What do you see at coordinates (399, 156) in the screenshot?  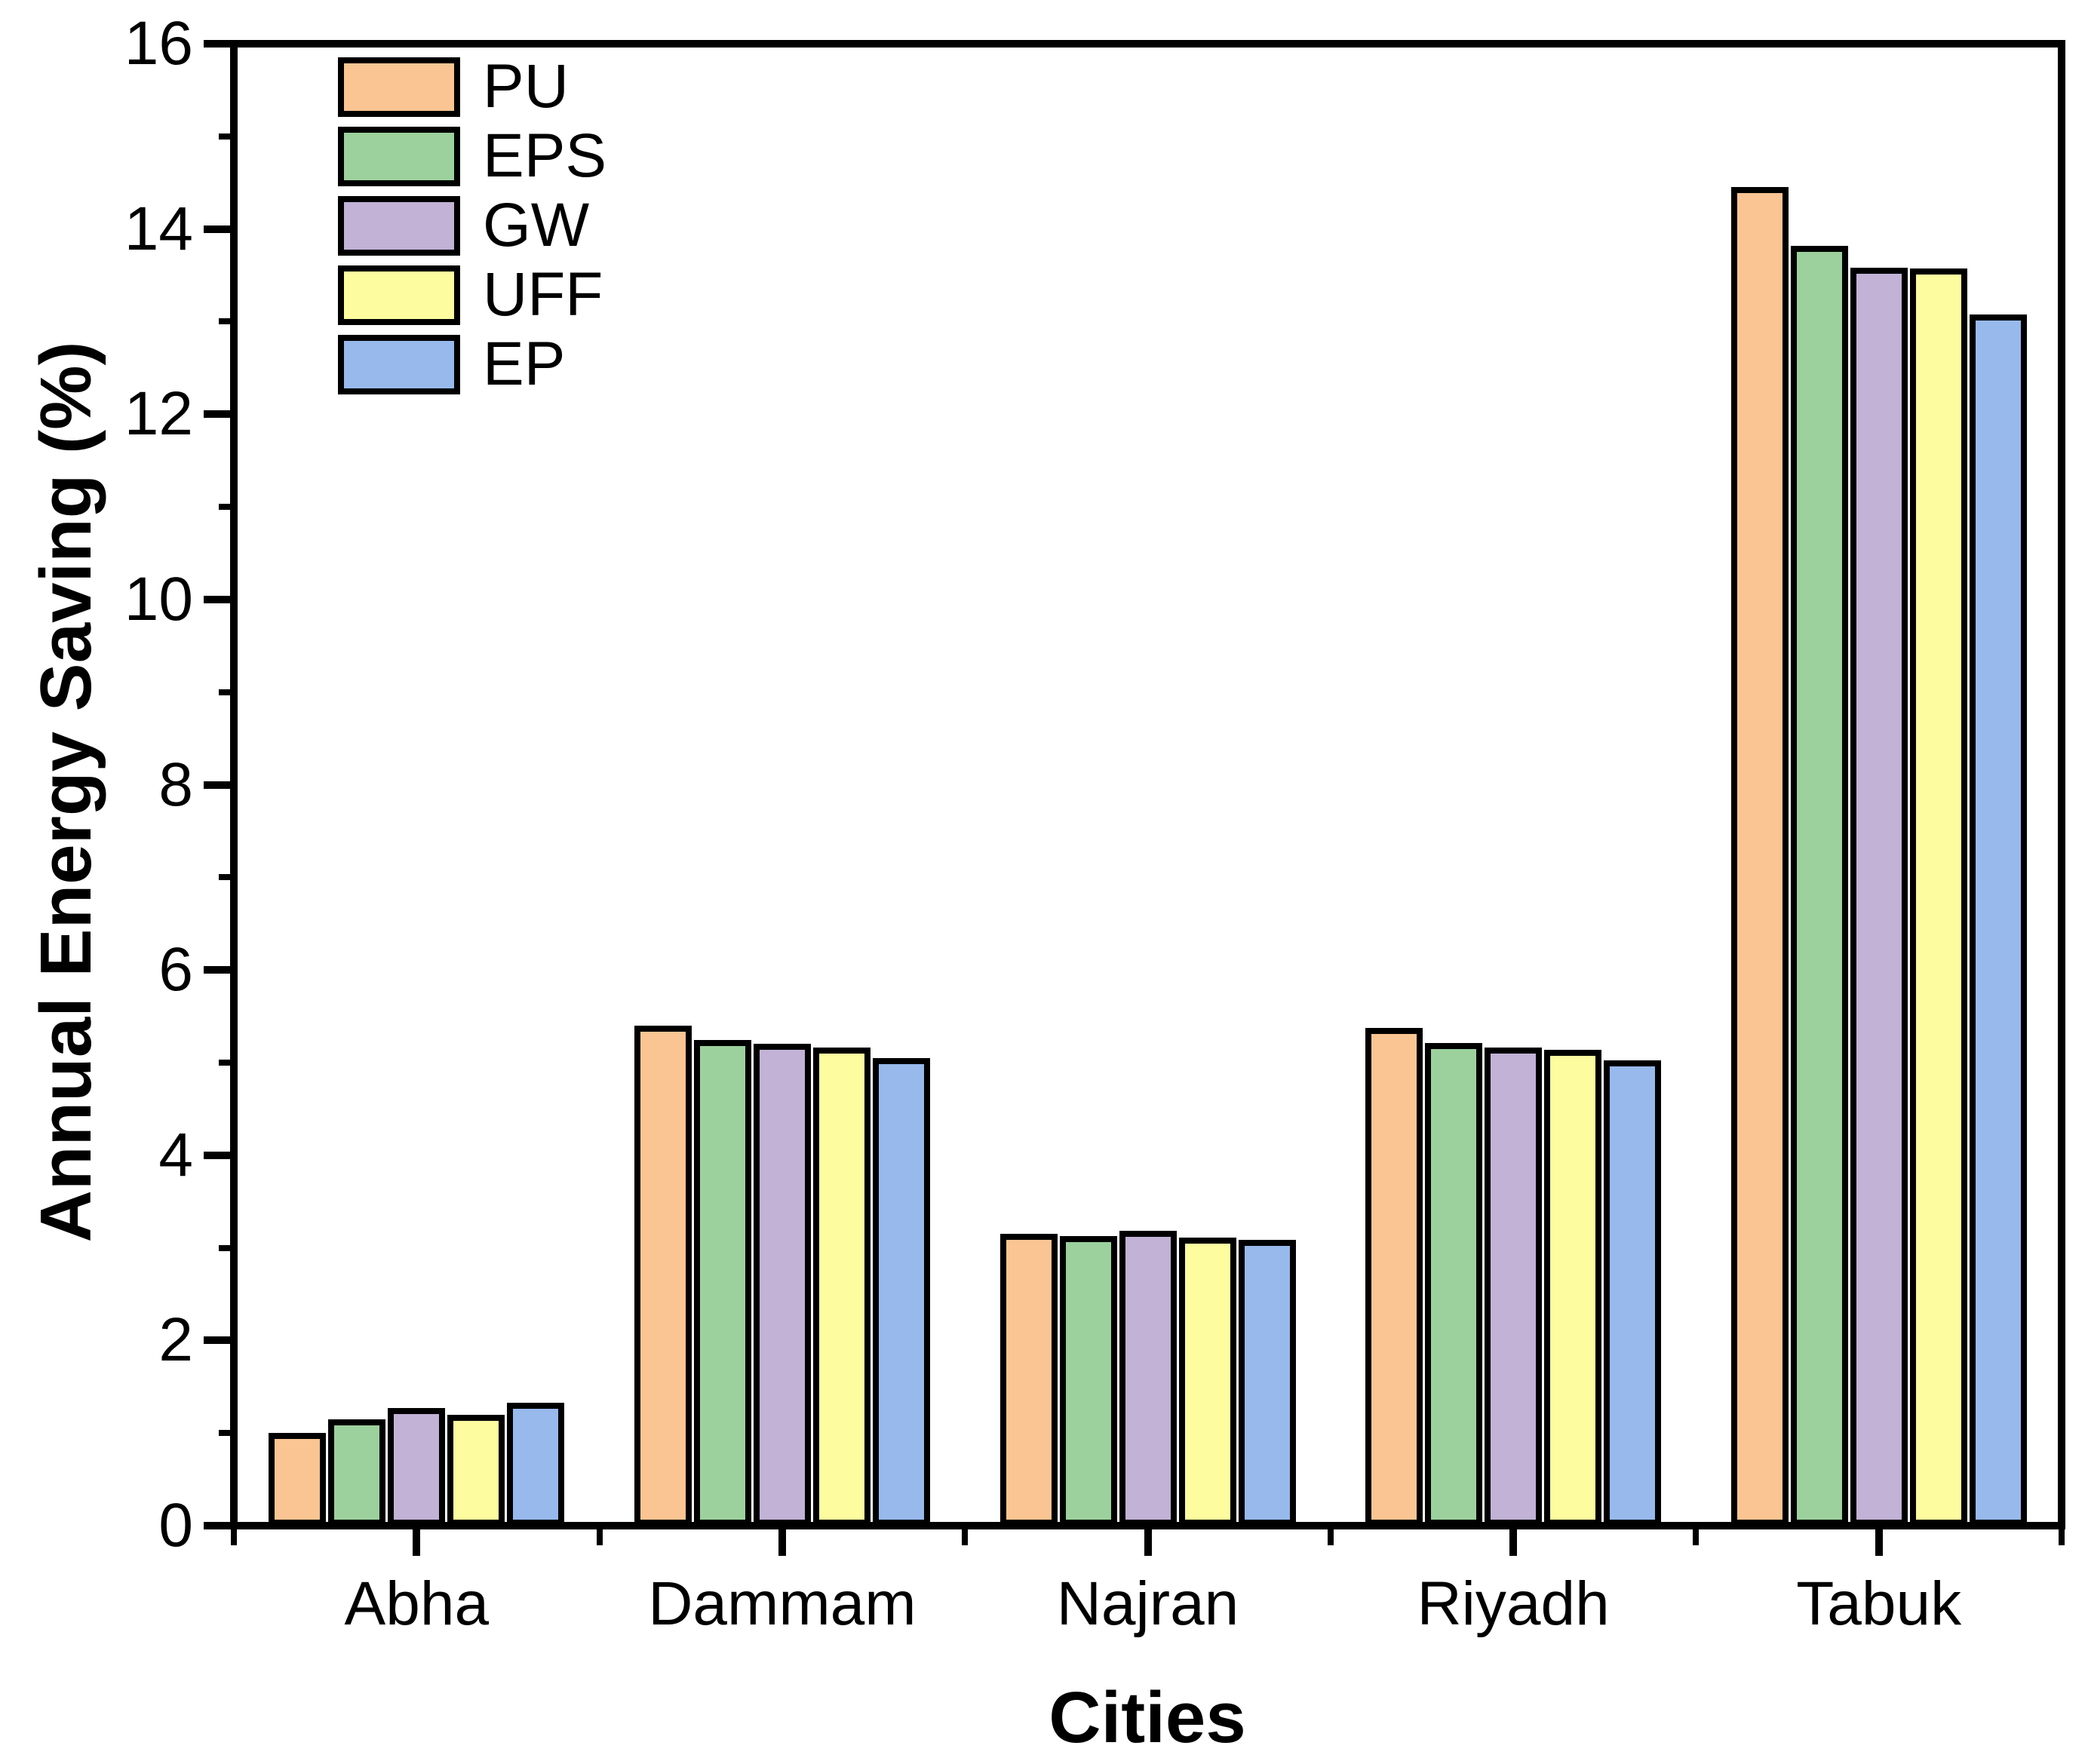 I see `legend-swatch-eps` at bounding box center [399, 156].